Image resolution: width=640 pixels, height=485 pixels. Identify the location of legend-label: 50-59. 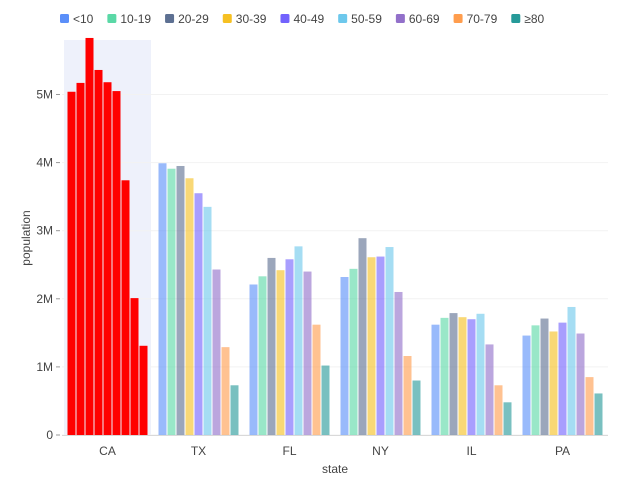
(366, 19).